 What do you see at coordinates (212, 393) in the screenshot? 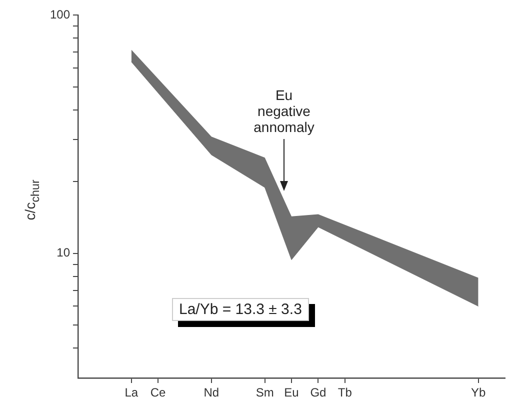
I see `x-tick-label: Nd` at bounding box center [212, 393].